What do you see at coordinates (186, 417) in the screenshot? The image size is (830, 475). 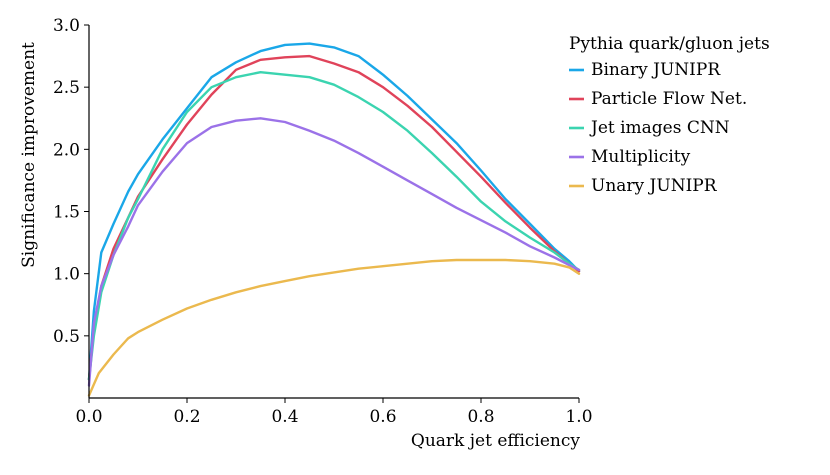 I see `x-tick-label: 0.2` at bounding box center [186, 417].